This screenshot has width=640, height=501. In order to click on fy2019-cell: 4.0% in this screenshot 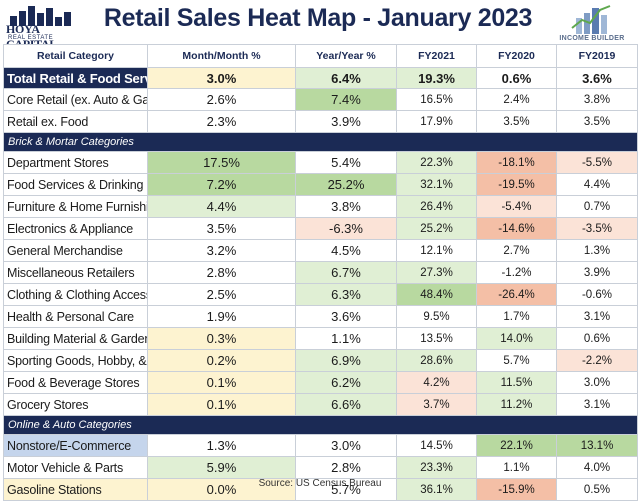, I will do `click(597, 467)`.